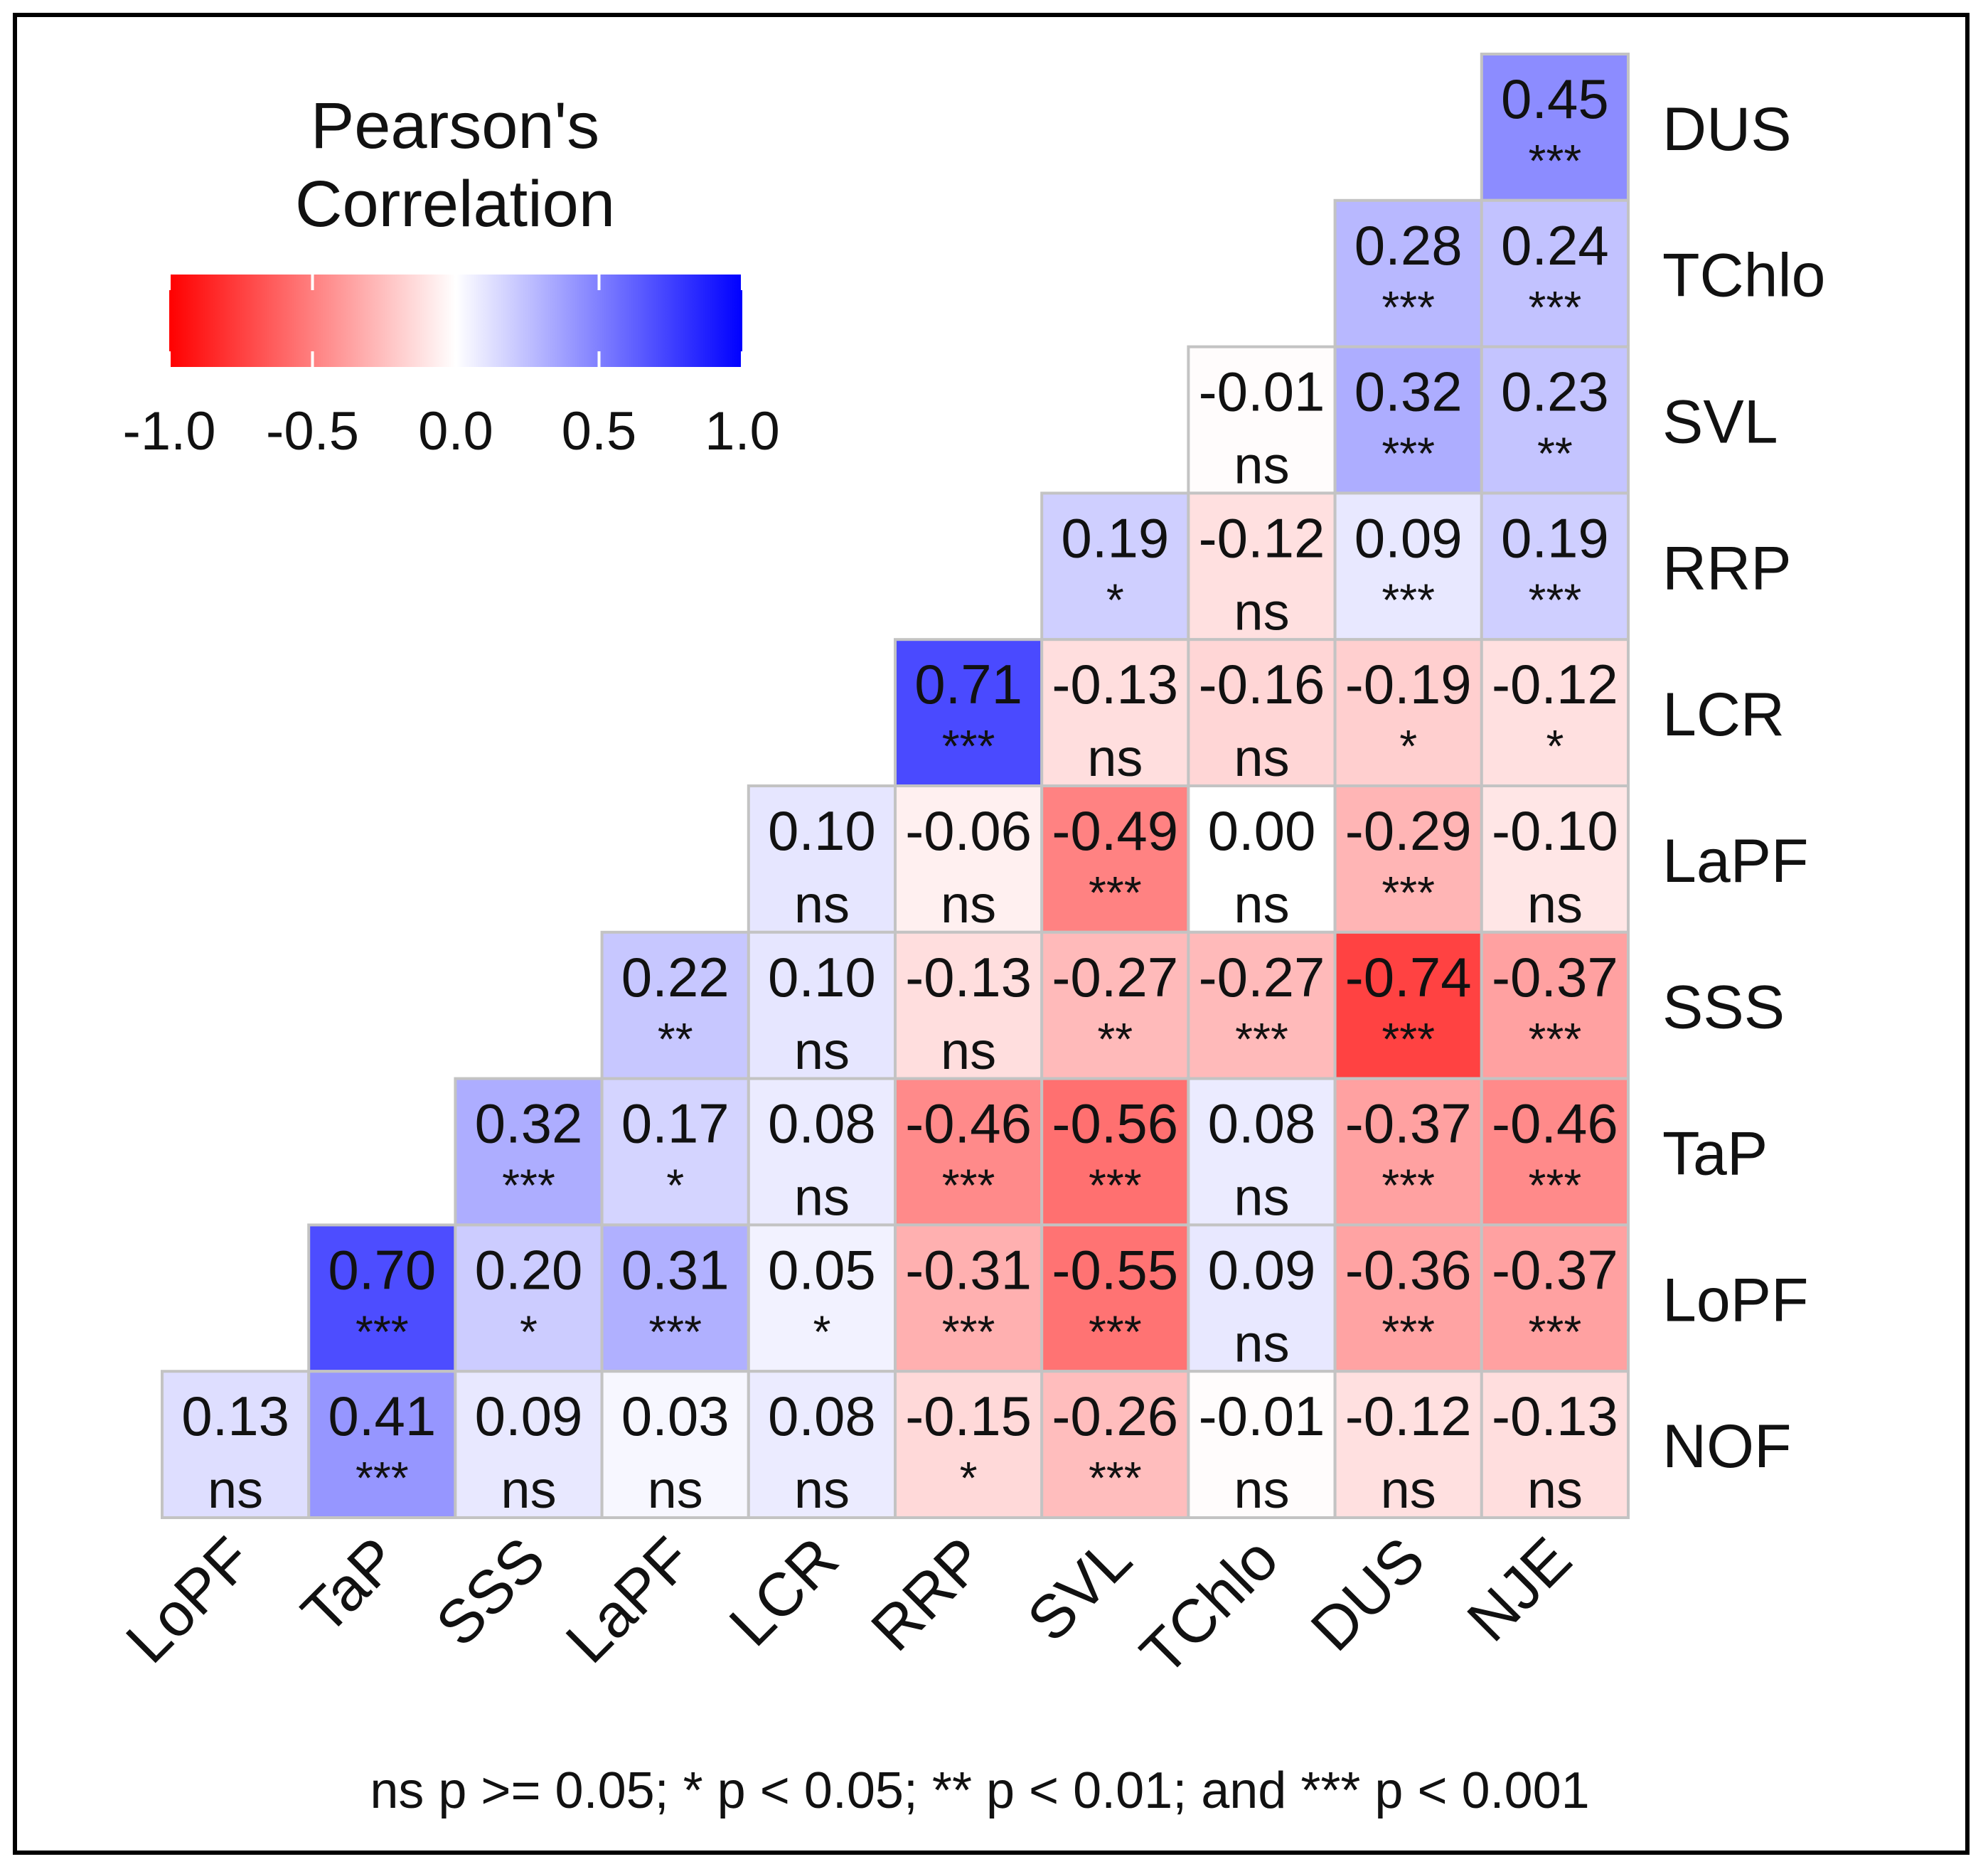  I want to click on cell-value: -0.16, so click(1262, 684).